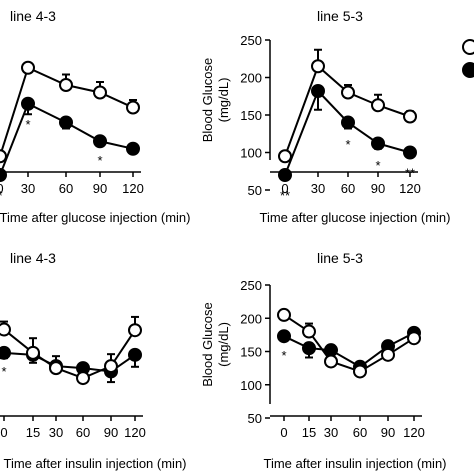  Describe the element at coordinates (468, 58) in the screenshot. I see `legend` at that location.